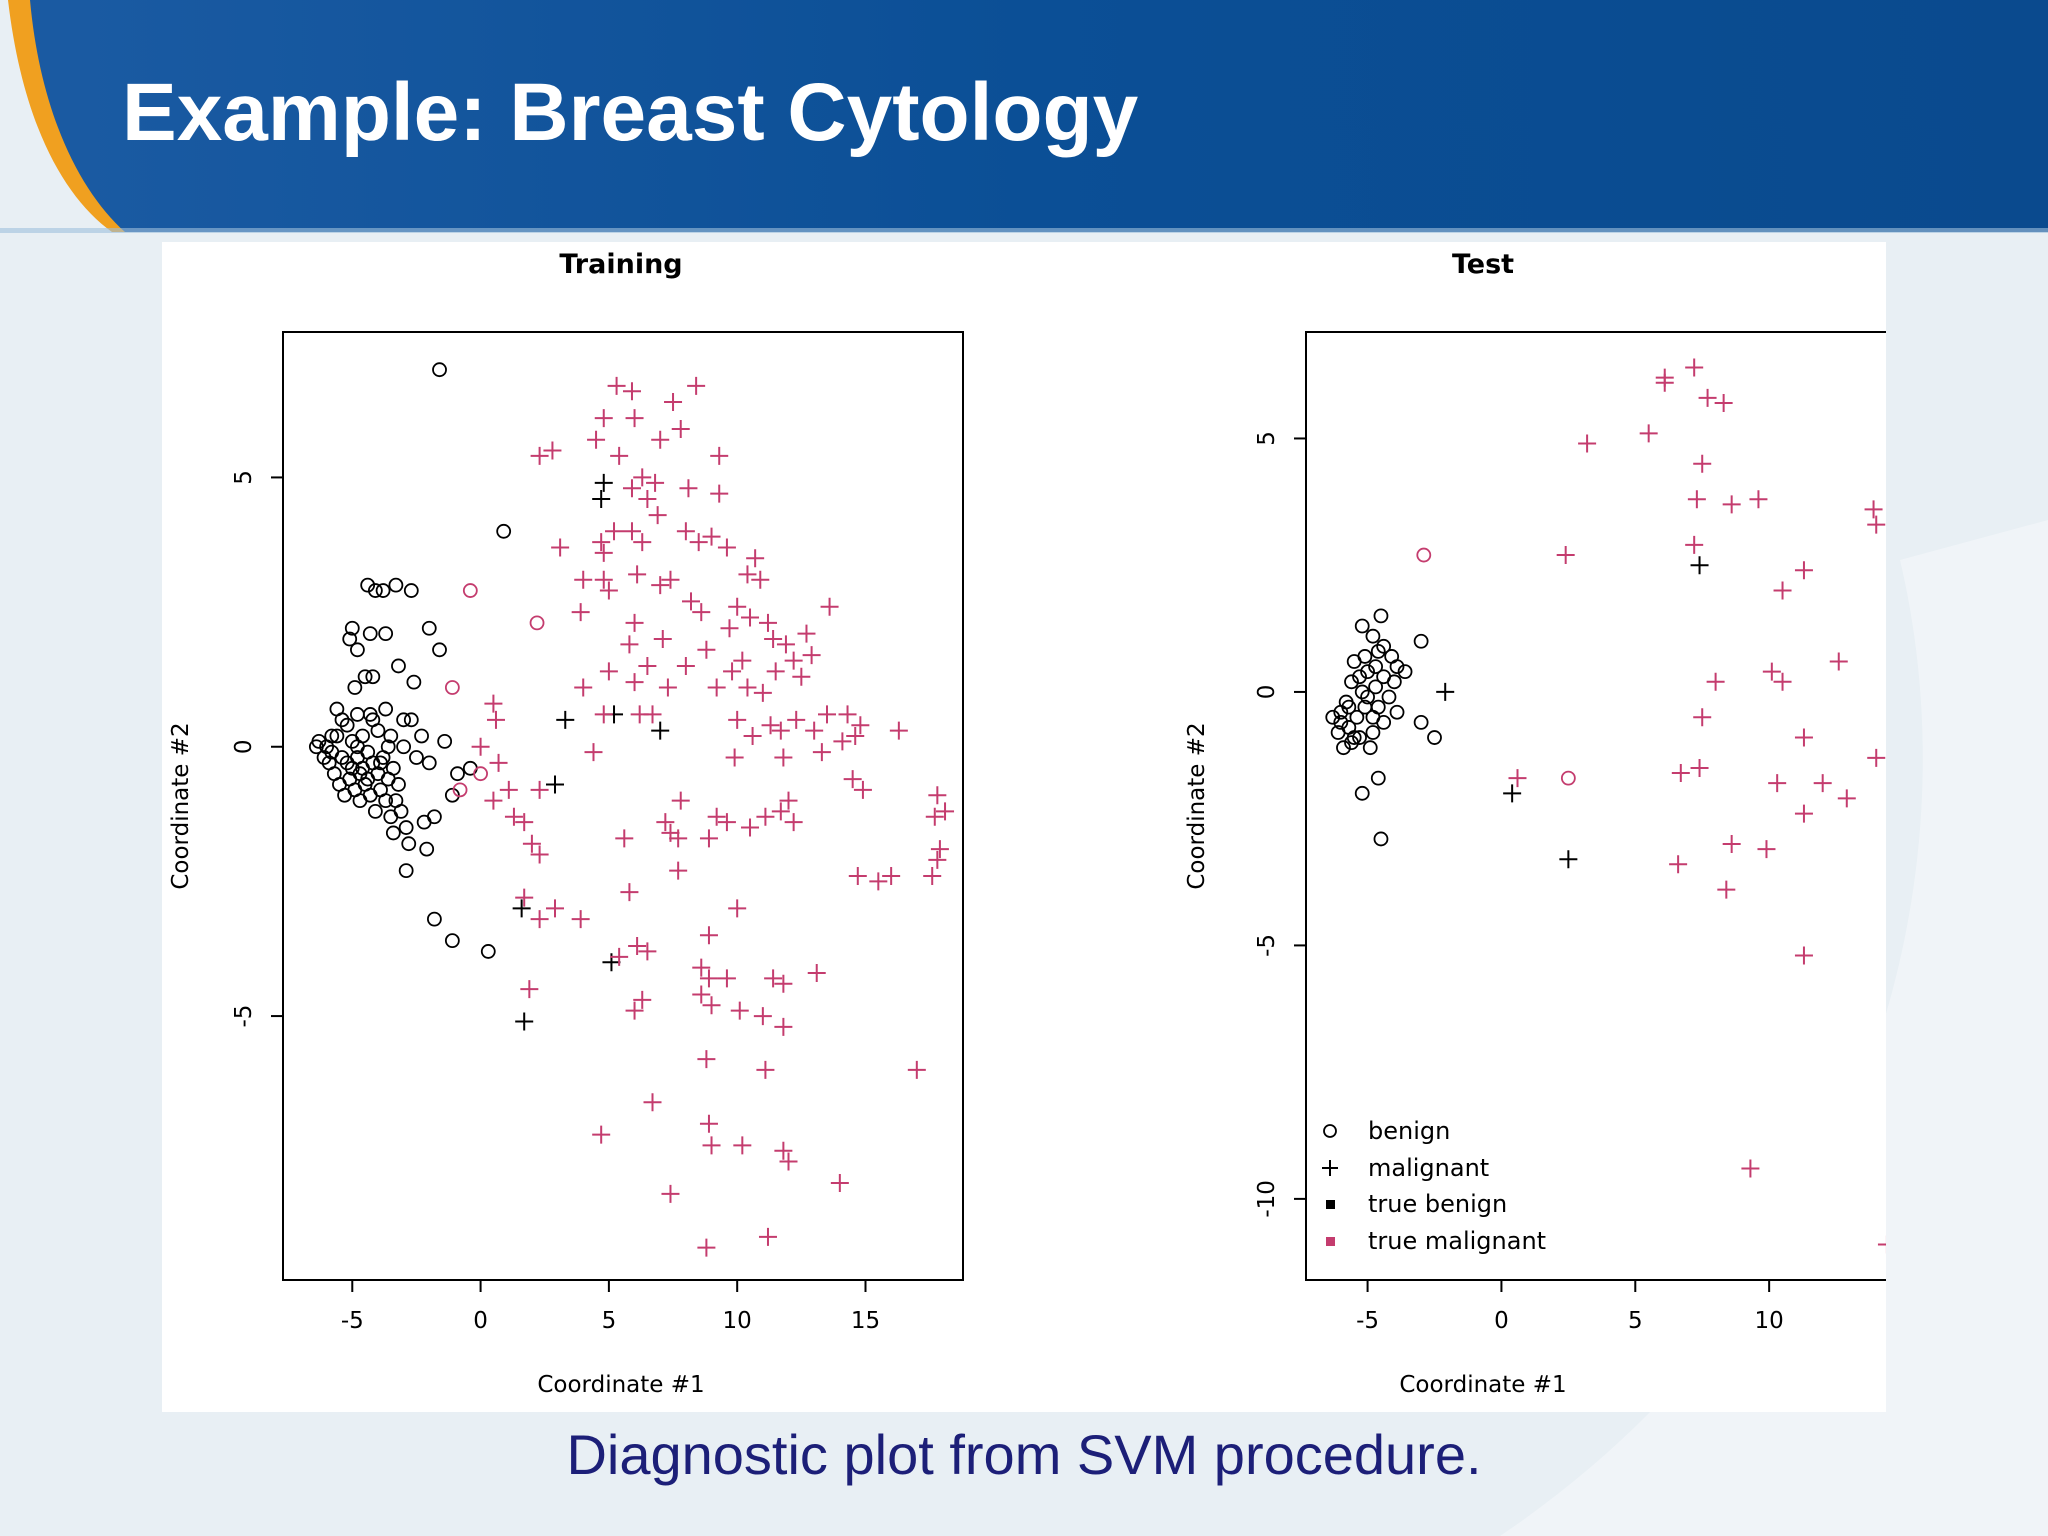 The width and height of the screenshot is (2048, 1536). Describe the element at coordinates (609, 1321) in the screenshot. I see `training-xtick-label: 5` at that location.